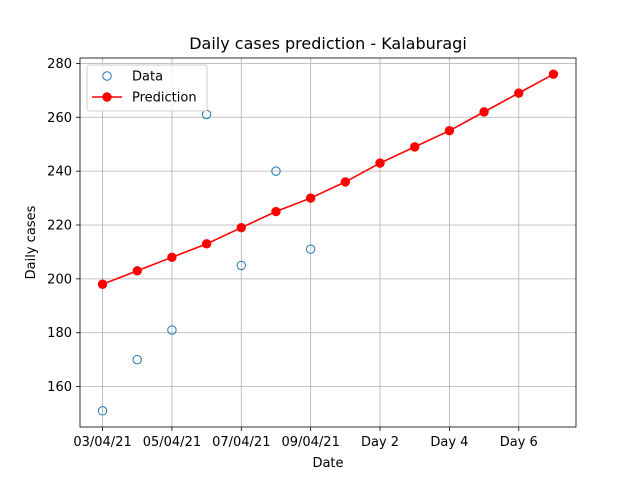  Describe the element at coordinates (59, 387) in the screenshot. I see `y-tick-label: 160` at that location.